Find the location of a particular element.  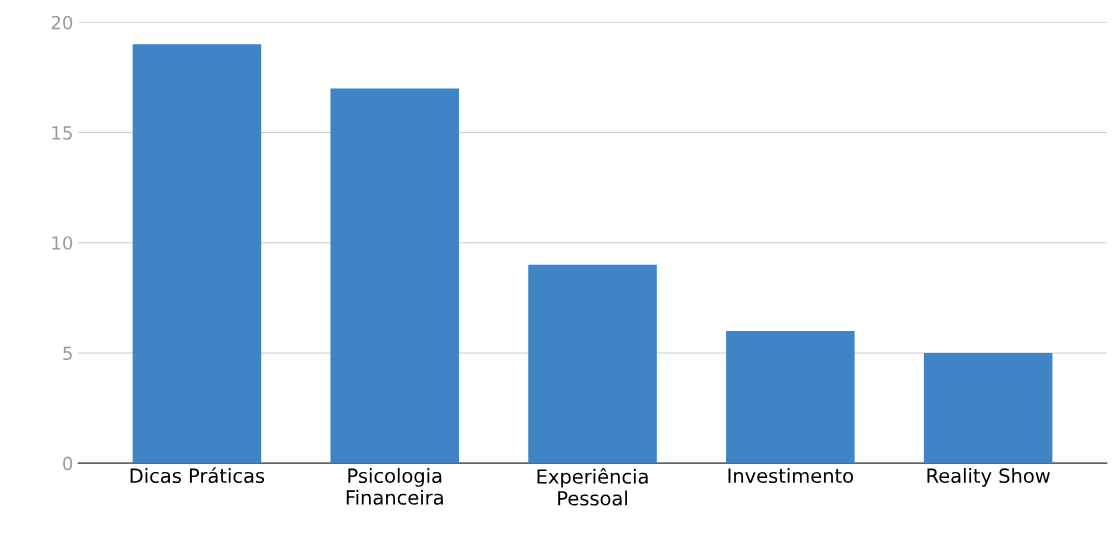

x-tick-label: Psicologia Financeira is located at coordinates (394, 486).